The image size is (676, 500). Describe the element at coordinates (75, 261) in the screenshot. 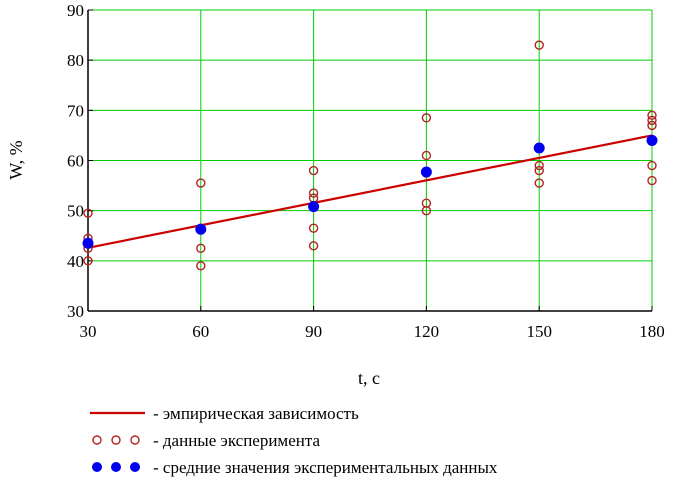

I see `y-tick-label: 40` at that location.